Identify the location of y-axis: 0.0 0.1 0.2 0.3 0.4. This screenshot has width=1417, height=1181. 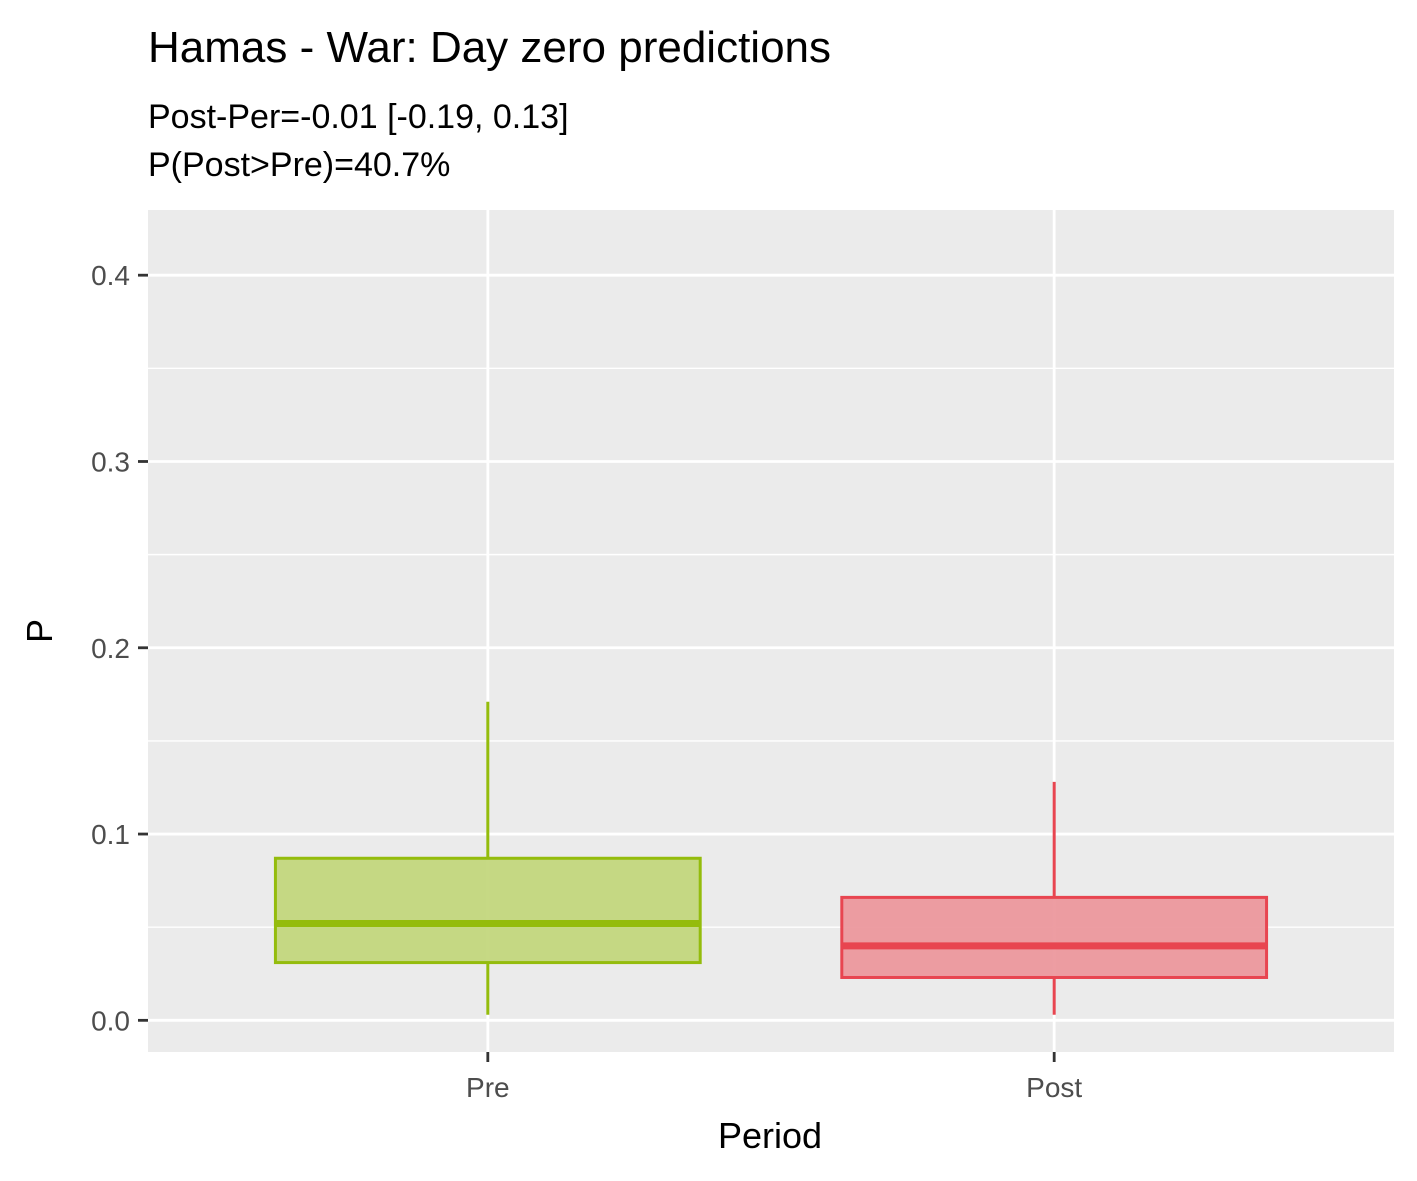
(119, 648).